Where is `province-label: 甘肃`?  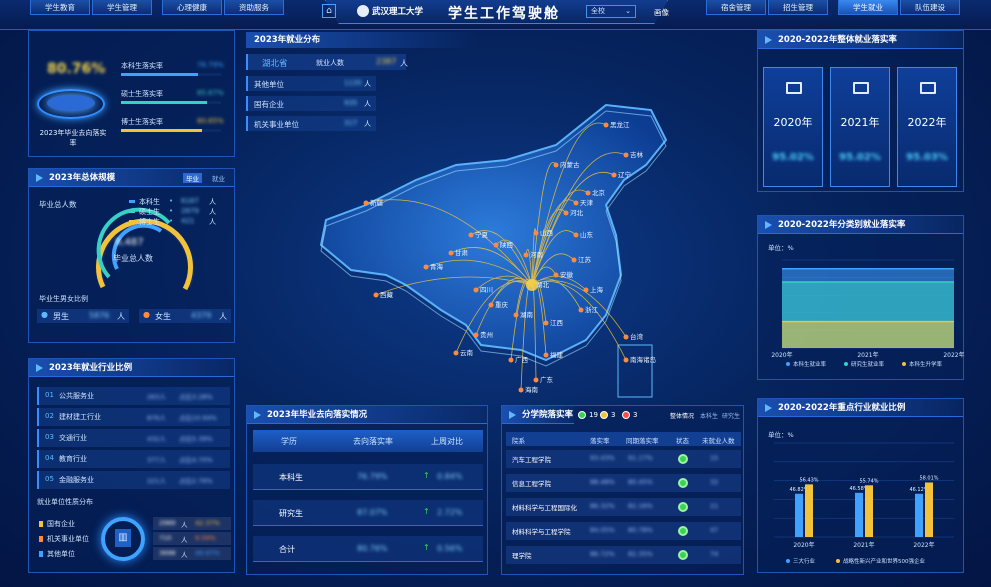
province-label: 甘肃 is located at coordinates (462, 252).